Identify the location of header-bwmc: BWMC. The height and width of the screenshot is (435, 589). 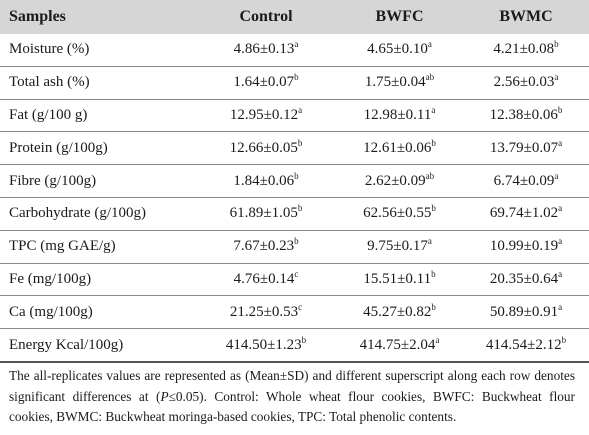
(526, 17).